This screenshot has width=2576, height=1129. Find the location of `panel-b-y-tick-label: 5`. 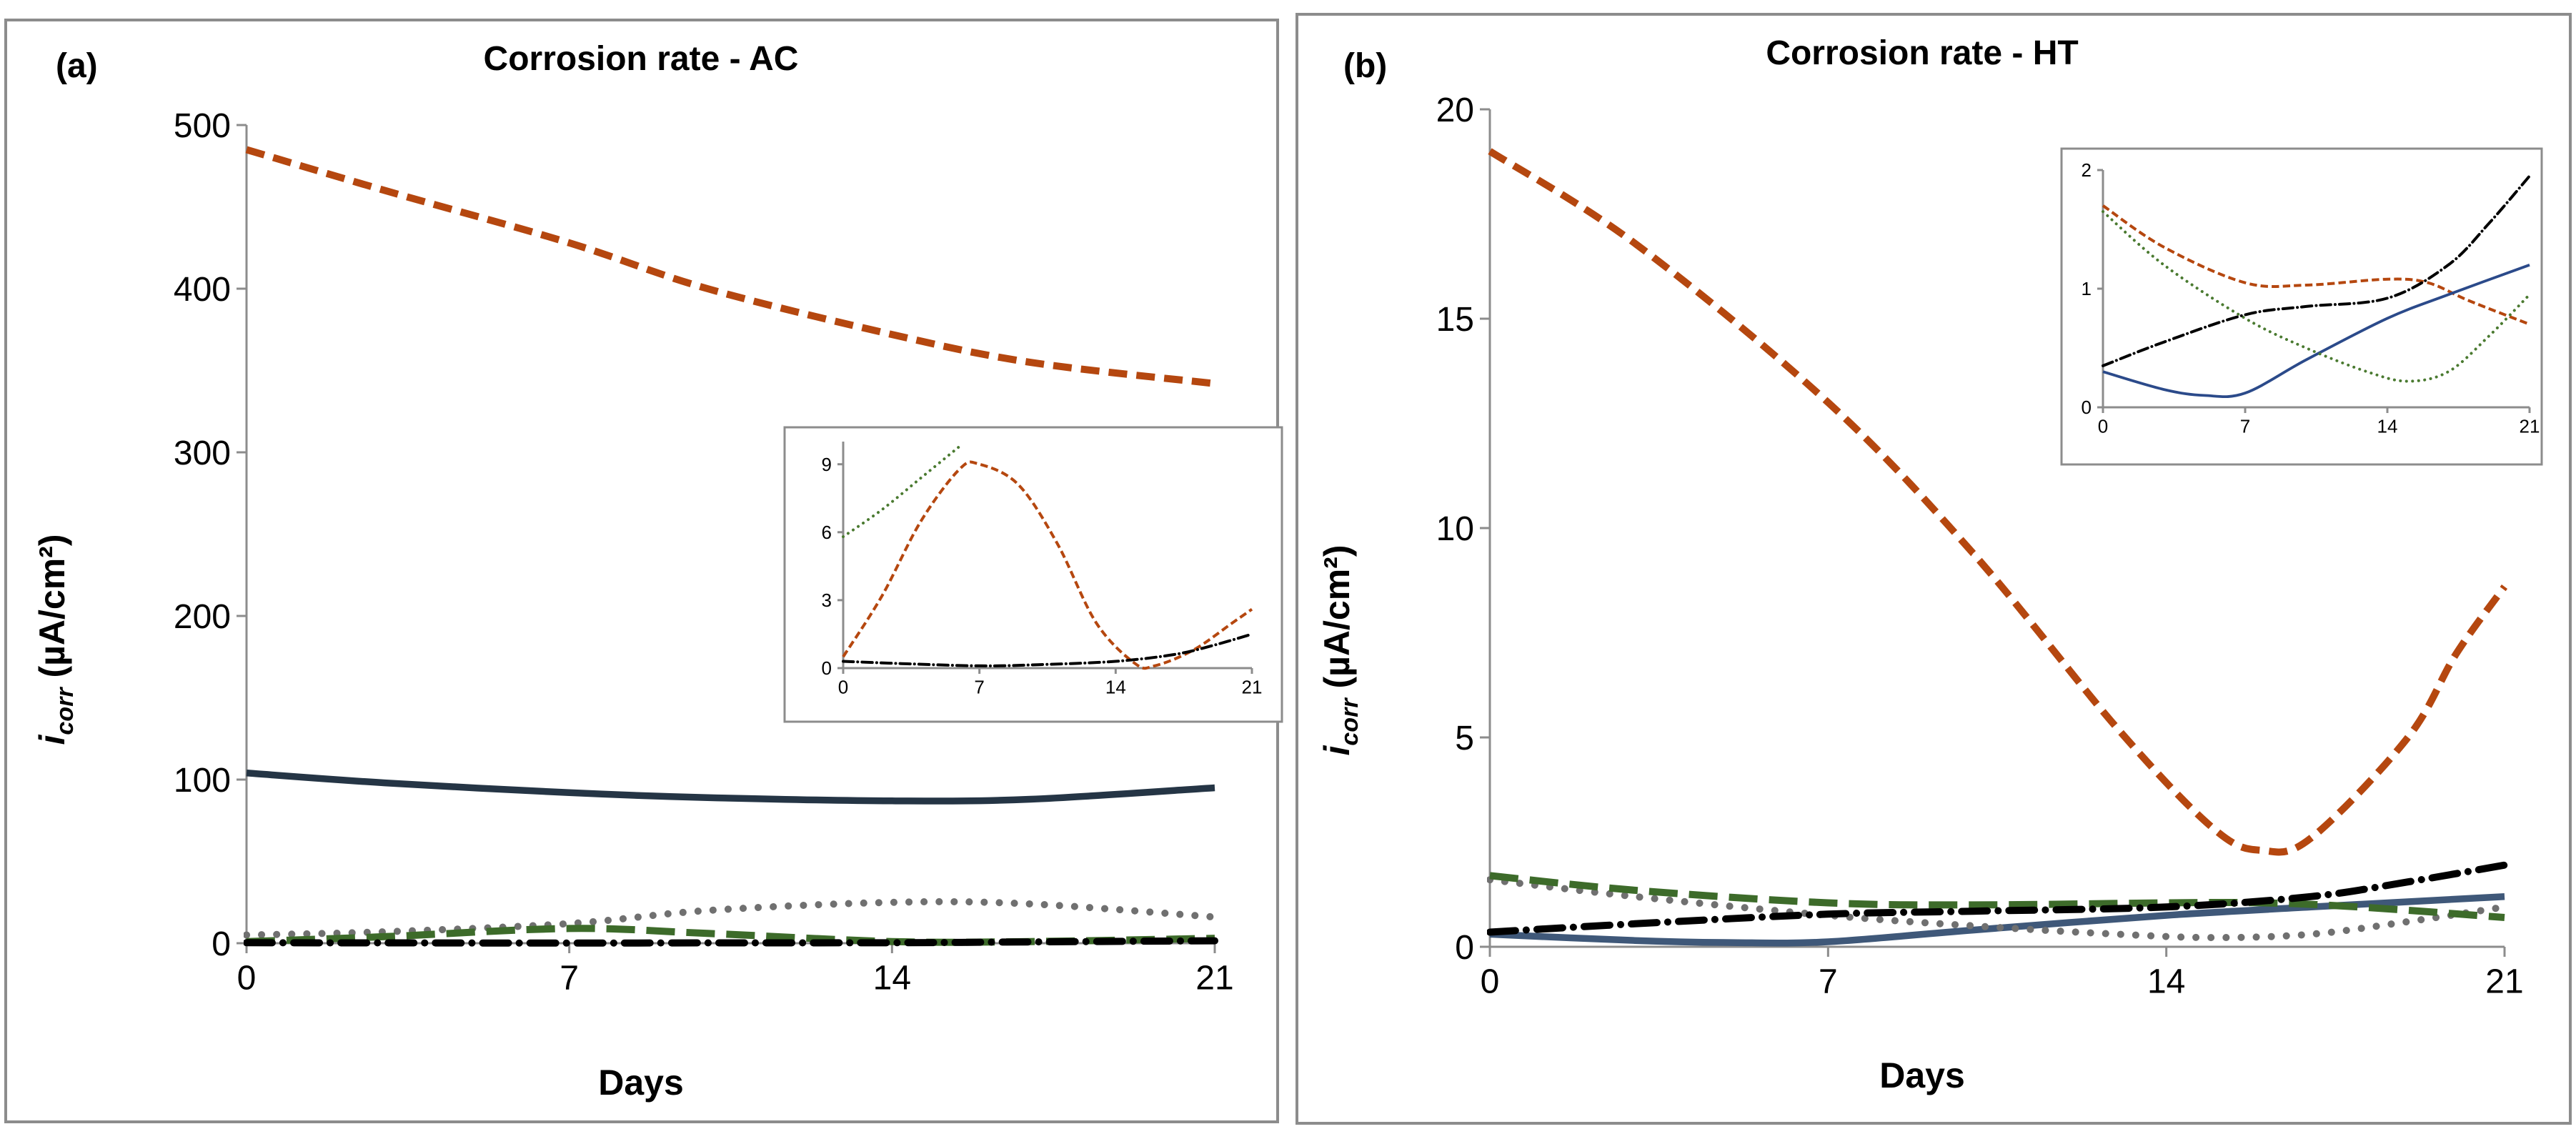

panel-b-y-tick-label: 5 is located at coordinates (1464, 739).